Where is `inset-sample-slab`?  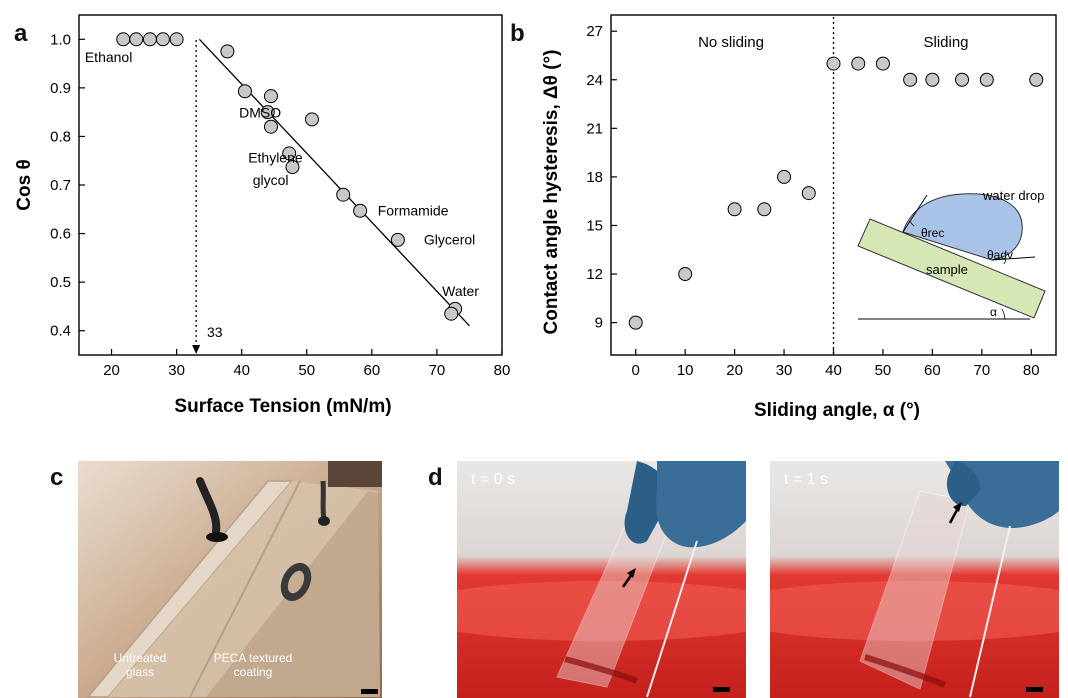
inset-sample-slab is located at coordinates (951, 268).